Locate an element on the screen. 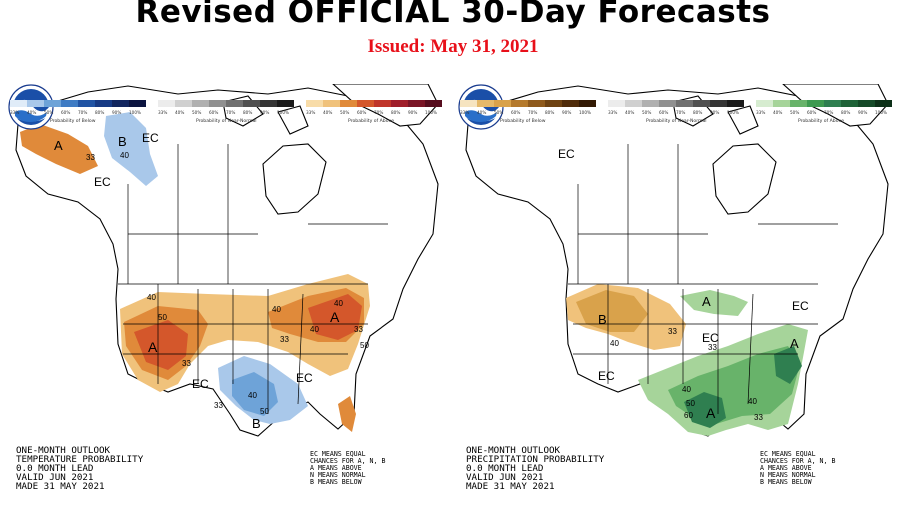  outlook-line: ONE-MONTH OUTLOOK is located at coordinates (513, 450).